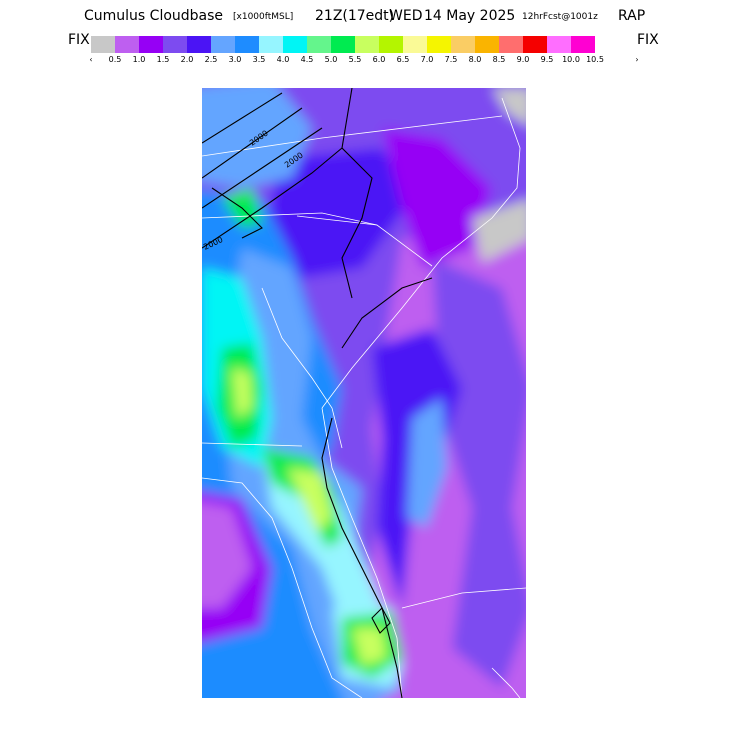 Image resolution: width=729 pixels, height=729 pixels. I want to click on title-units: [x1000ftMSL], so click(263, 17).